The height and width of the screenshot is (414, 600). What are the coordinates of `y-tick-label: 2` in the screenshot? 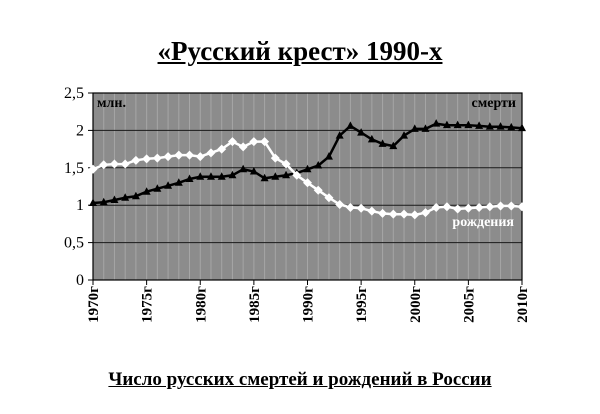 It's located at (80, 130).